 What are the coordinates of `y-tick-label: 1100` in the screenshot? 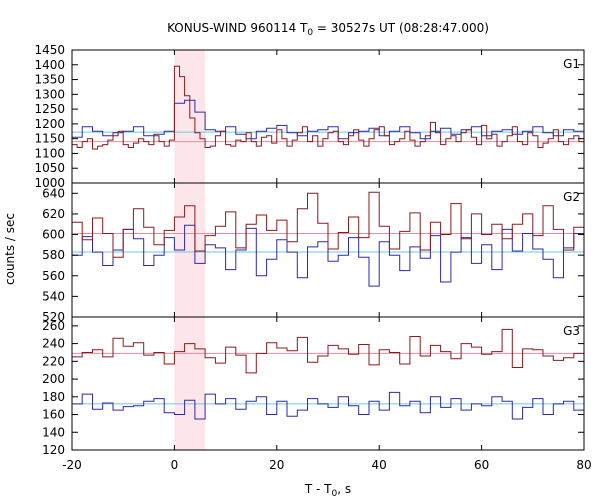 It's located at (49, 153).